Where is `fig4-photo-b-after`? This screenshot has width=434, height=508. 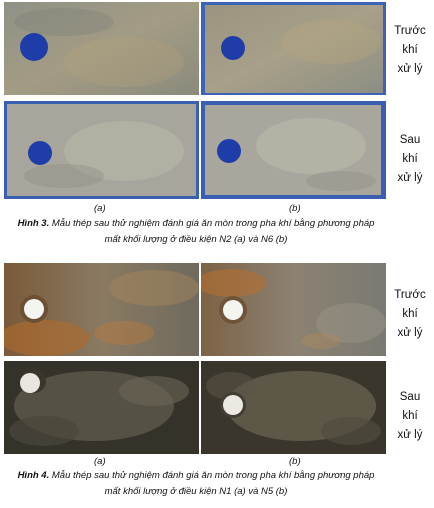
fig4-photo-b-after is located at coordinates (293, 407).